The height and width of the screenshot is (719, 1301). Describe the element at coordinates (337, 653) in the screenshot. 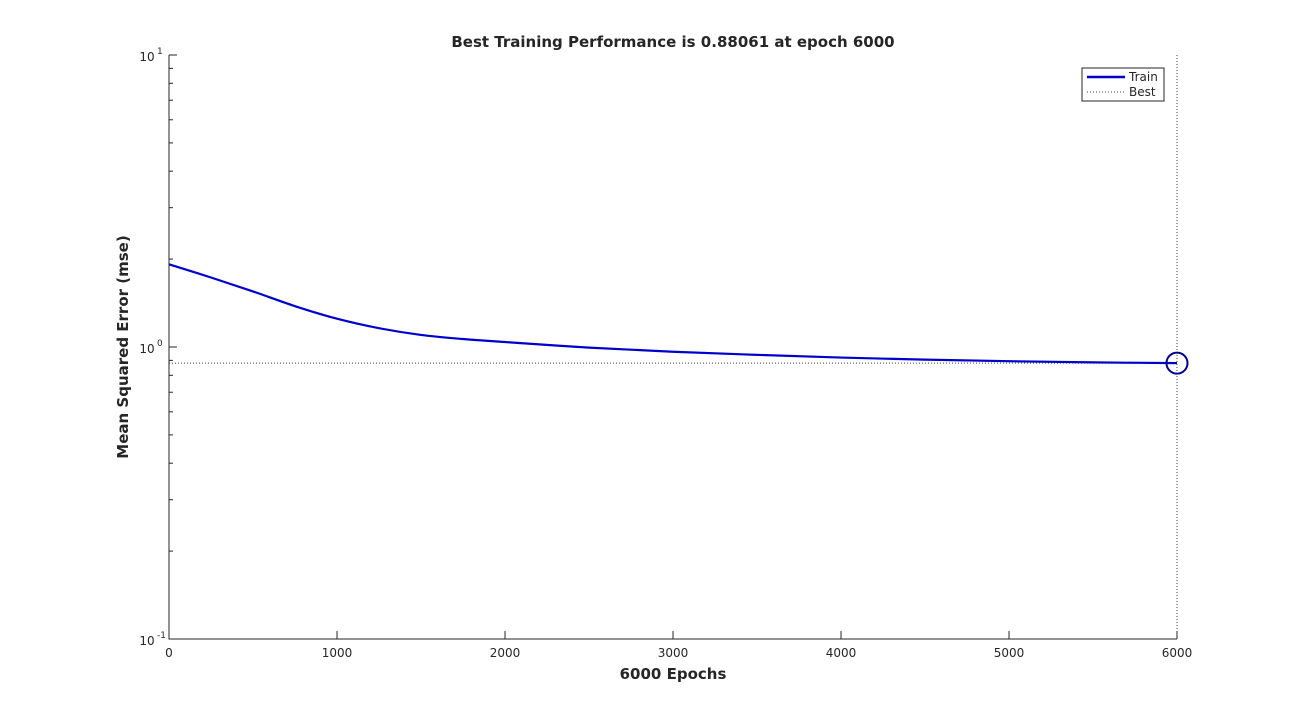

I see `x-tick-label: 1000` at that location.